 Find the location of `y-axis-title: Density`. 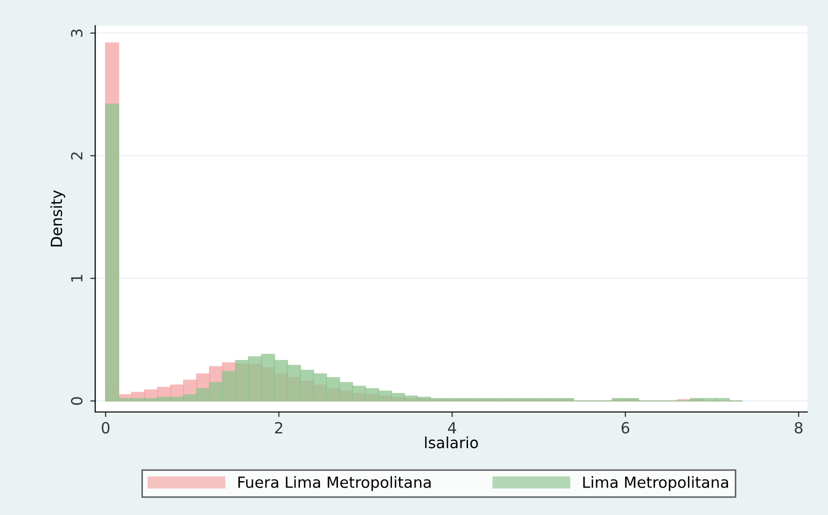

y-axis-title: Density is located at coordinates (58, 218).